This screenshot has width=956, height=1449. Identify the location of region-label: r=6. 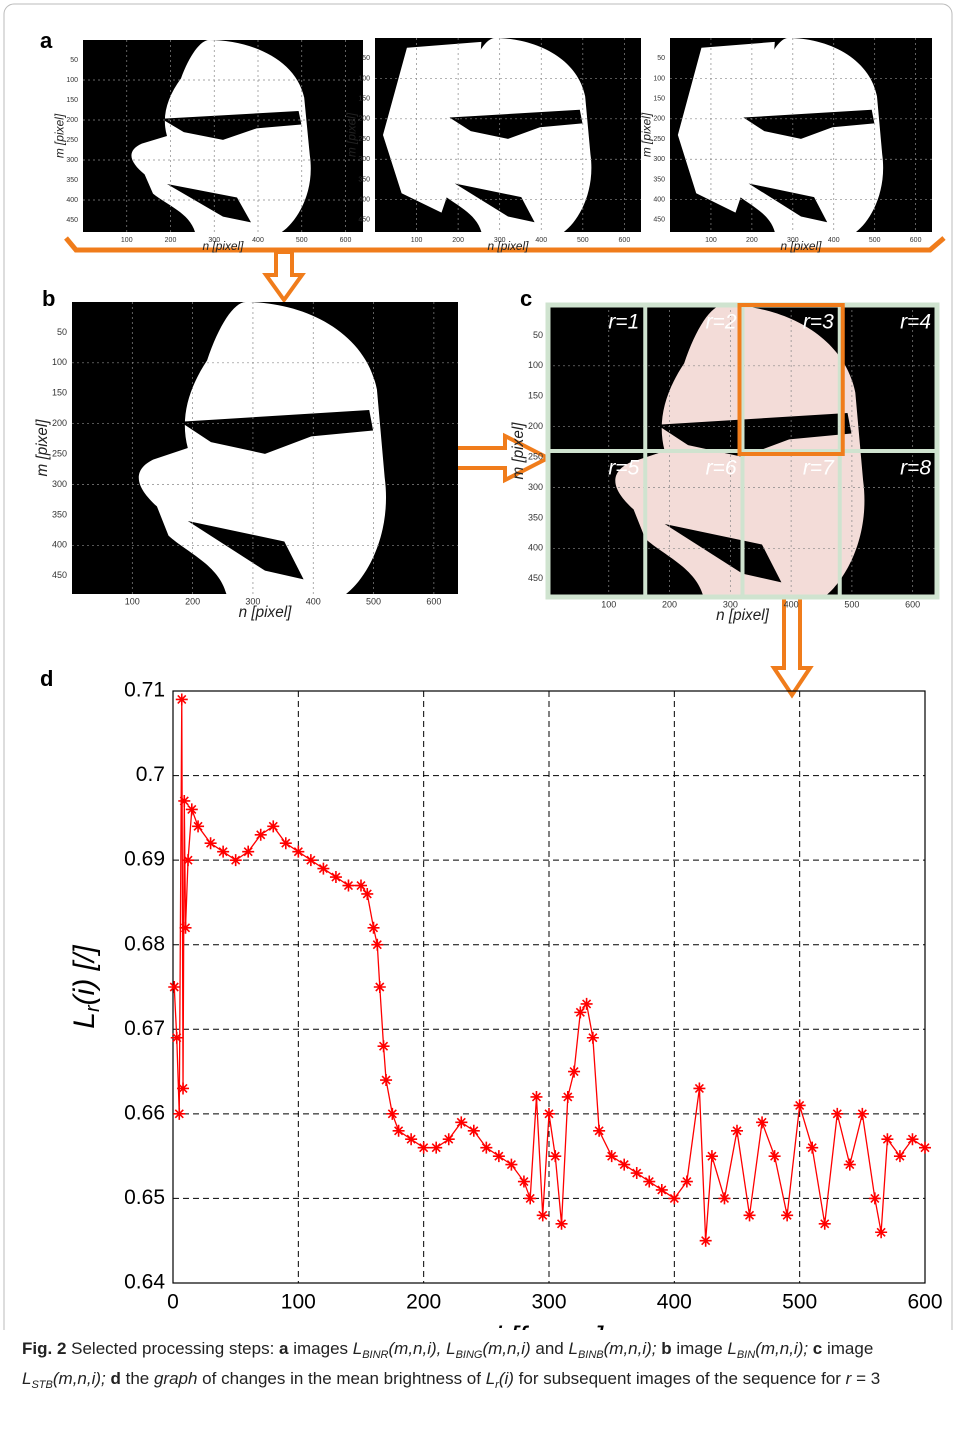
(721, 468).